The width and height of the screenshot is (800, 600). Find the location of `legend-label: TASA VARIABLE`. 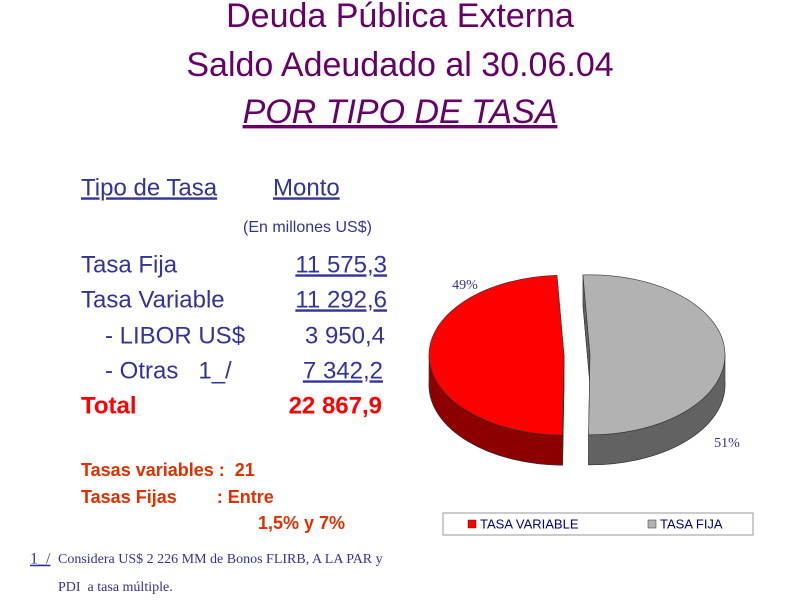

legend-label: TASA VARIABLE is located at coordinates (529, 523).